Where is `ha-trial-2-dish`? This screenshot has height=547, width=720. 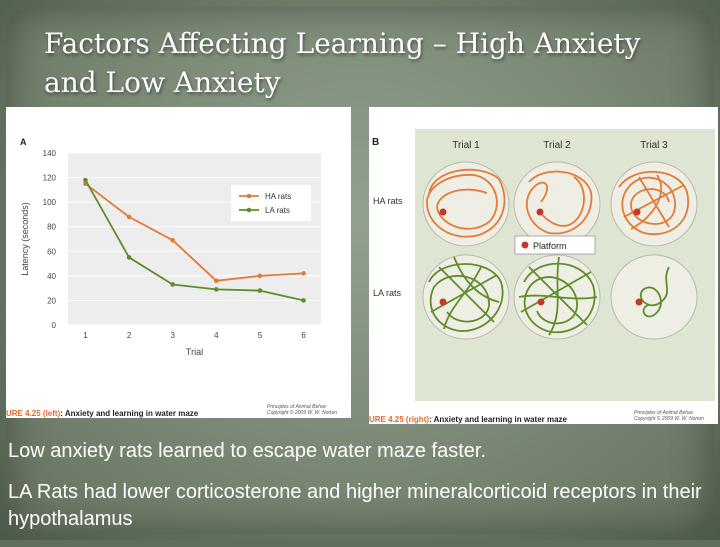 ha-trial-2-dish is located at coordinates (557, 204).